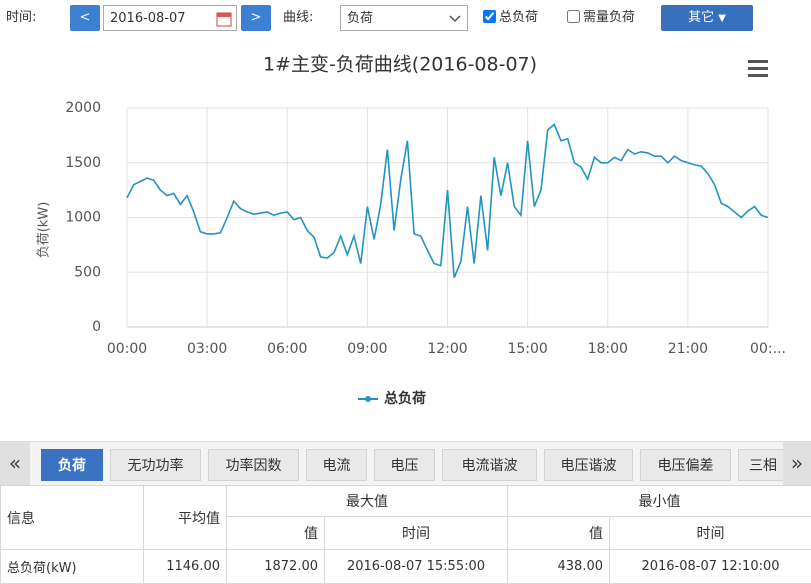  What do you see at coordinates (722, 18) in the screenshot?
I see `caret: ▼` at bounding box center [722, 18].